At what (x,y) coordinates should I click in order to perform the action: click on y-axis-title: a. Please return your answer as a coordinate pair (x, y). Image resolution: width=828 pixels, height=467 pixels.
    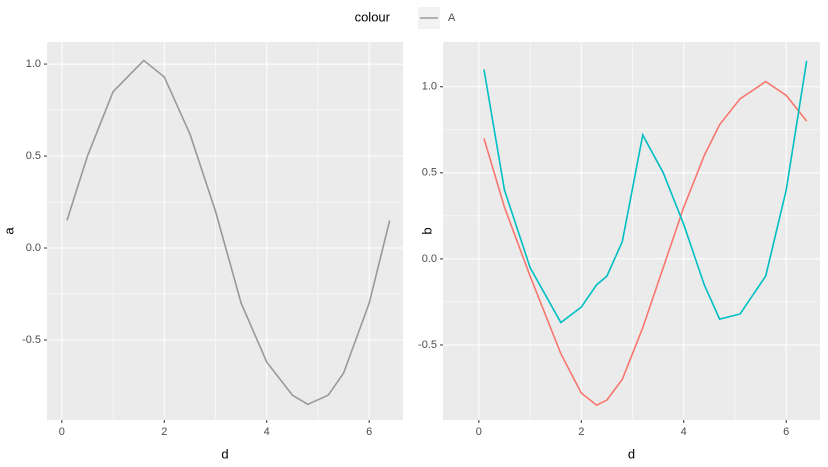
    Looking at the image, I should click on (8, 231).